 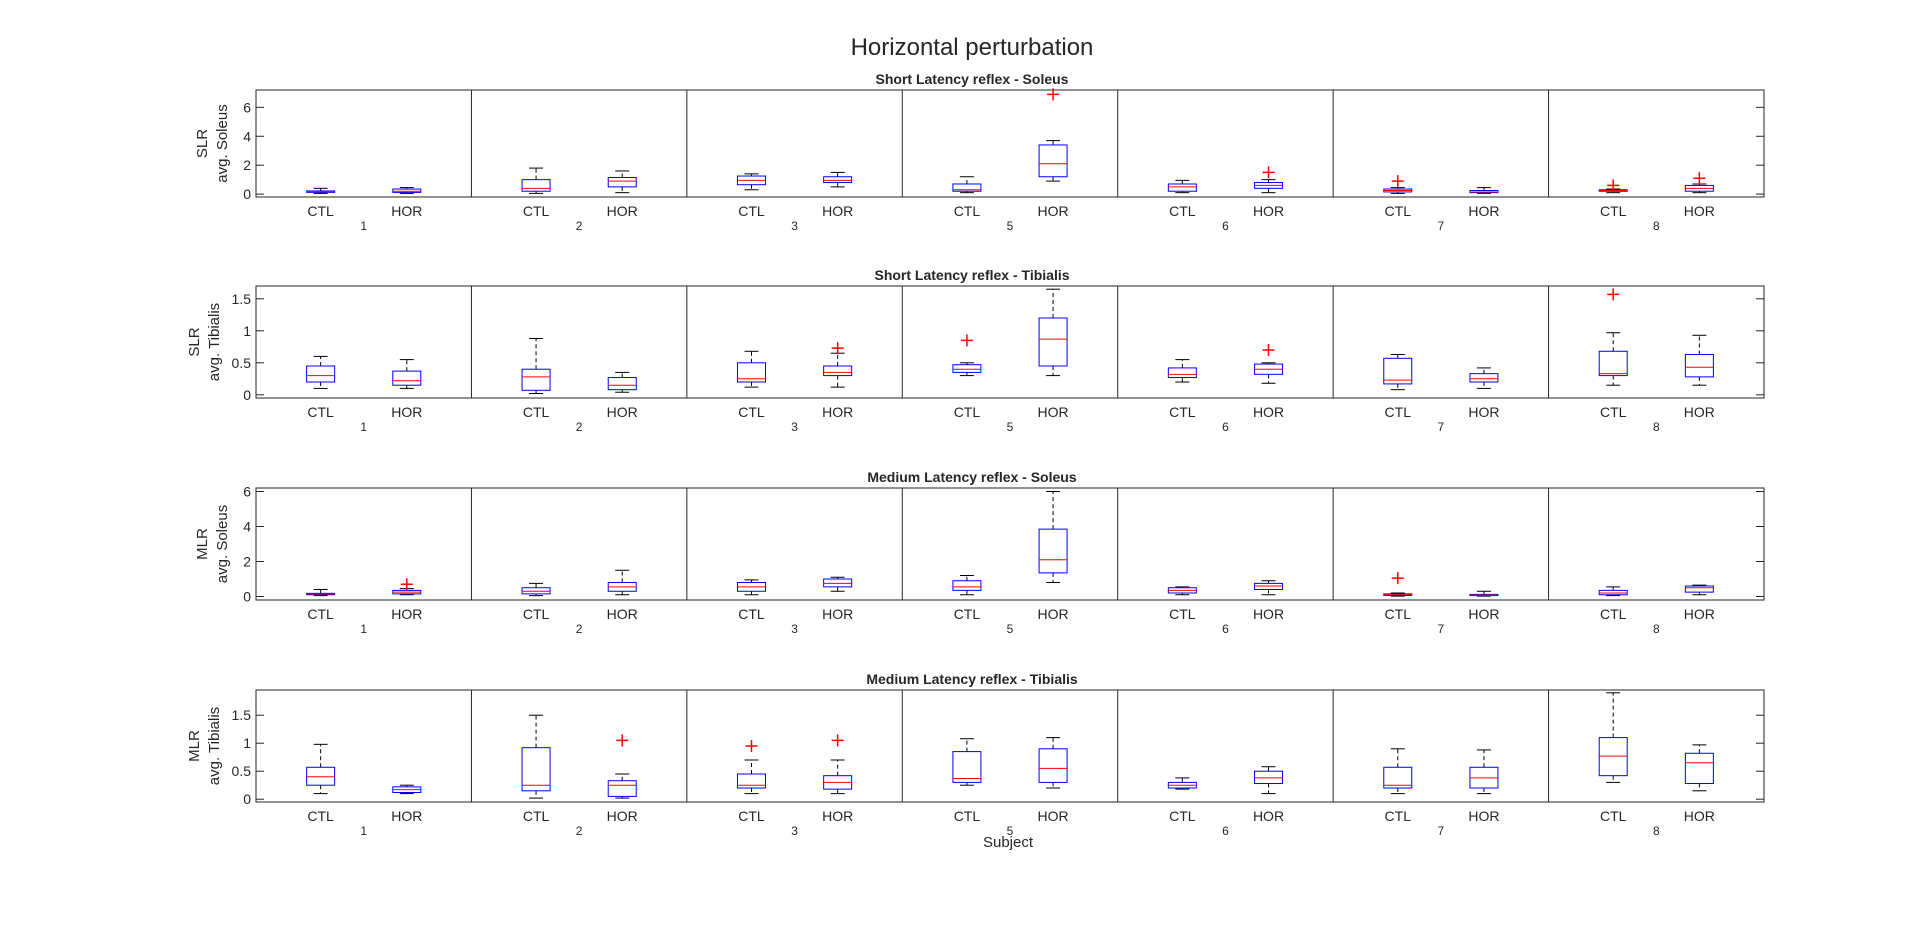 I want to click on y-tick-label: 0, so click(x=247, y=395).